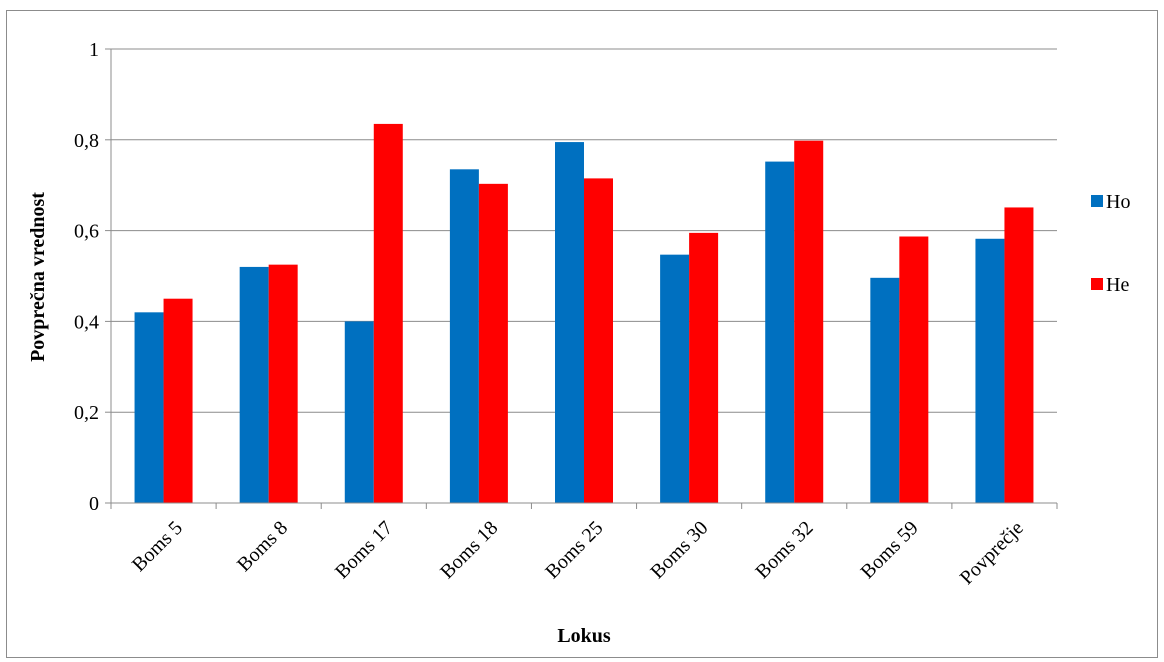 Image resolution: width=1164 pixels, height=662 pixels. What do you see at coordinates (469, 550) in the screenshot?
I see `x-tick-label: Boms 18` at bounding box center [469, 550].